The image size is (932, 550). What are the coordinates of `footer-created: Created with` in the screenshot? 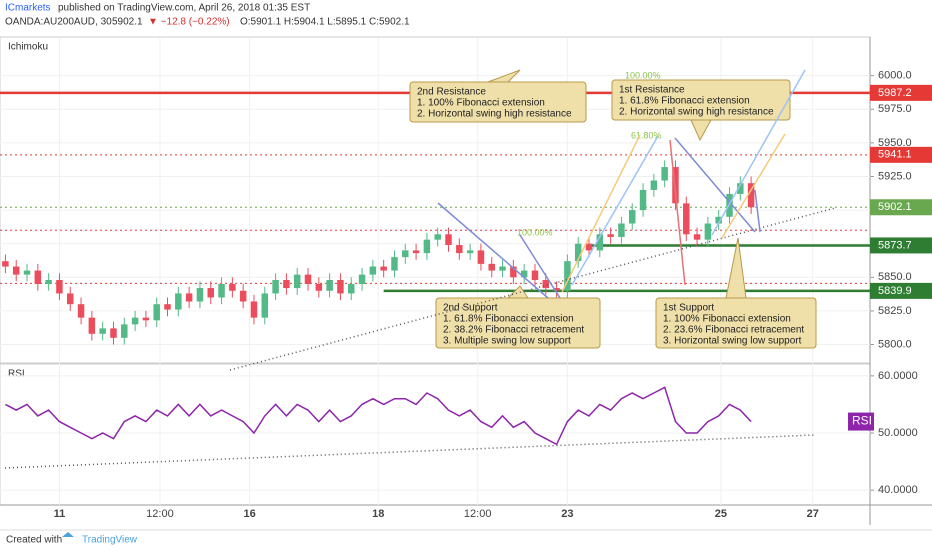 It's located at (34, 540).